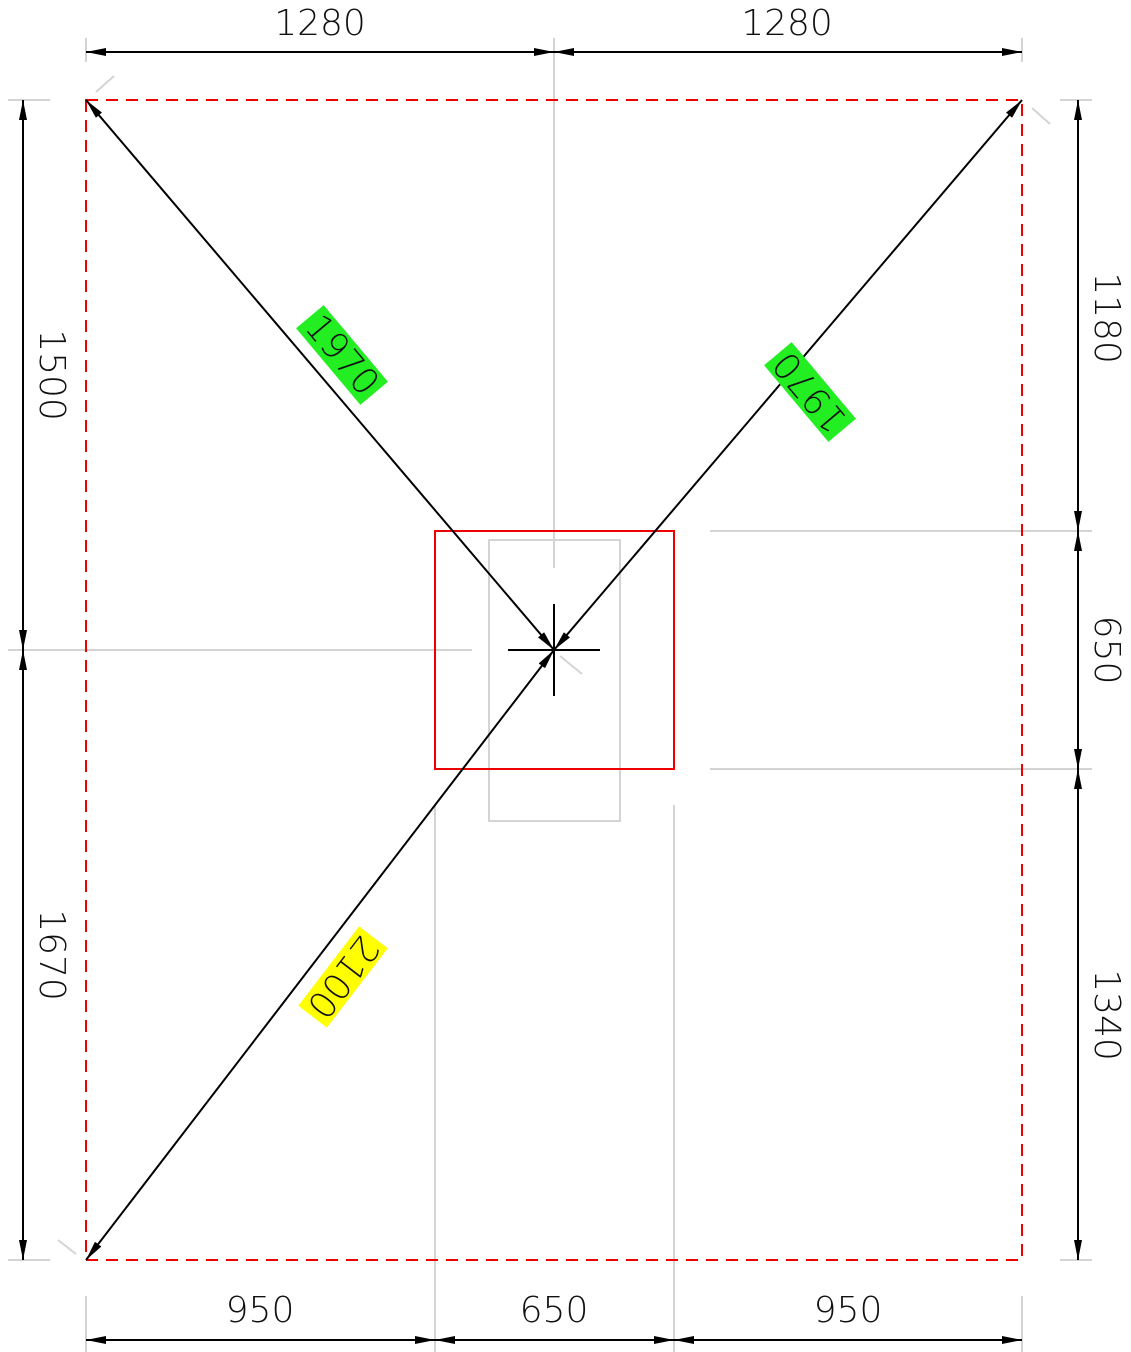 This screenshot has height=1352, width=1131. Describe the element at coordinates (51, 955) in the screenshot. I see `dim-label: 1670` at that location.